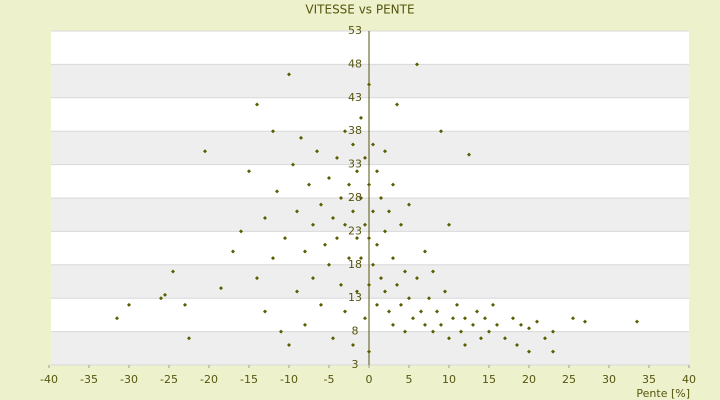  Describe the element at coordinates (355, 97) in the screenshot. I see `y-tick-label: 43` at that location.